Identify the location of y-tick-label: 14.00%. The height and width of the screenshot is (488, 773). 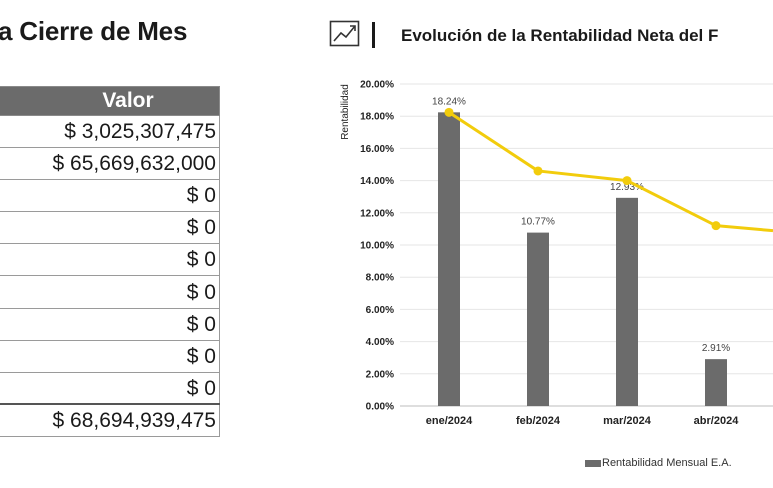
(377, 181).